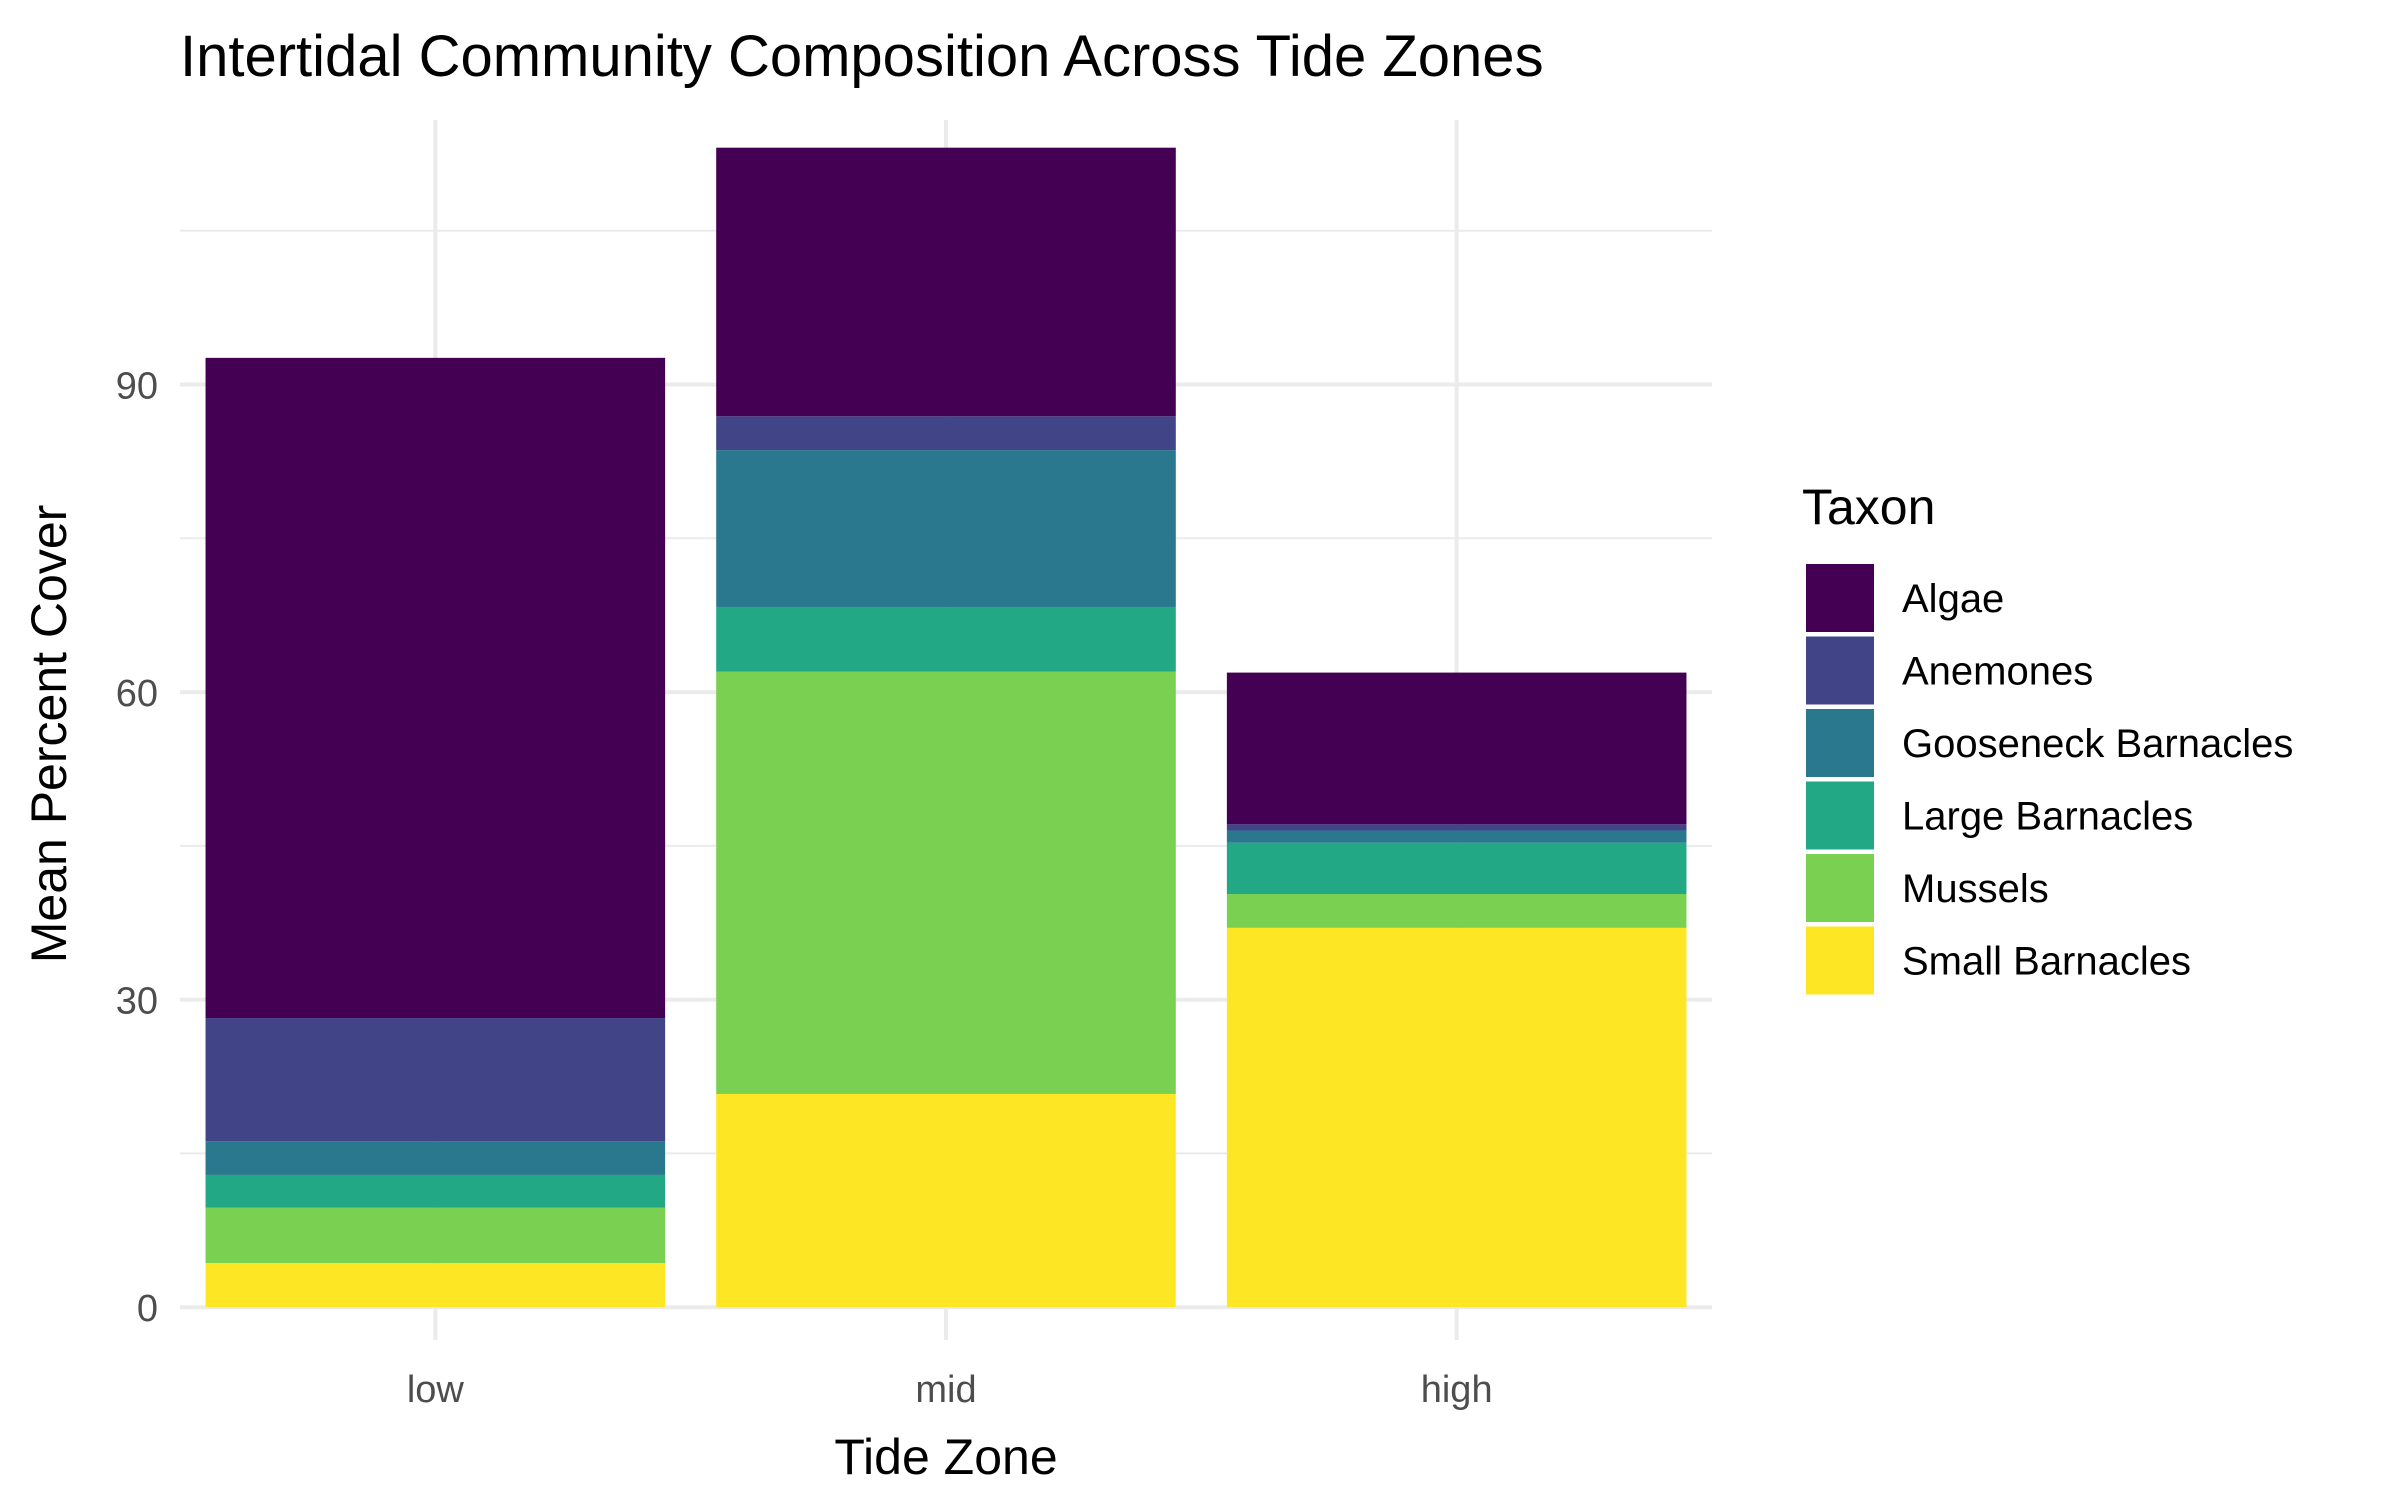  Describe the element at coordinates (1997, 672) in the screenshot. I see `legend-label-anemones: Anemones` at that location.